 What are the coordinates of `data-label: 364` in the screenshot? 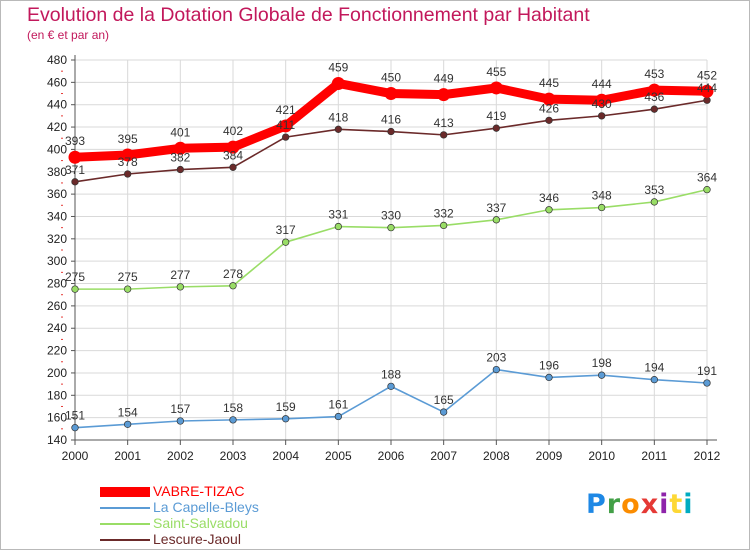 It's located at (707, 178).